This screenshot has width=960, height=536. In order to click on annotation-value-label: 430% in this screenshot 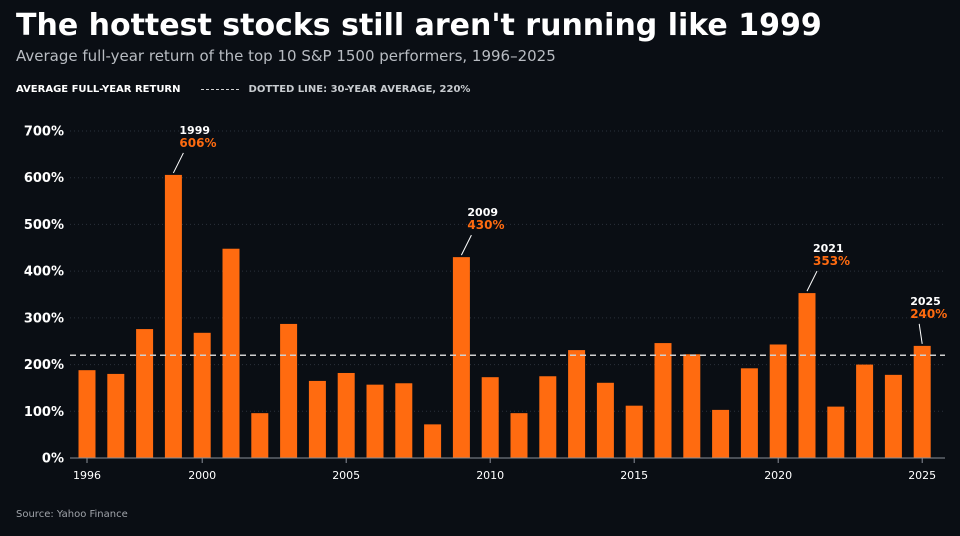, I will do `click(485, 225)`.